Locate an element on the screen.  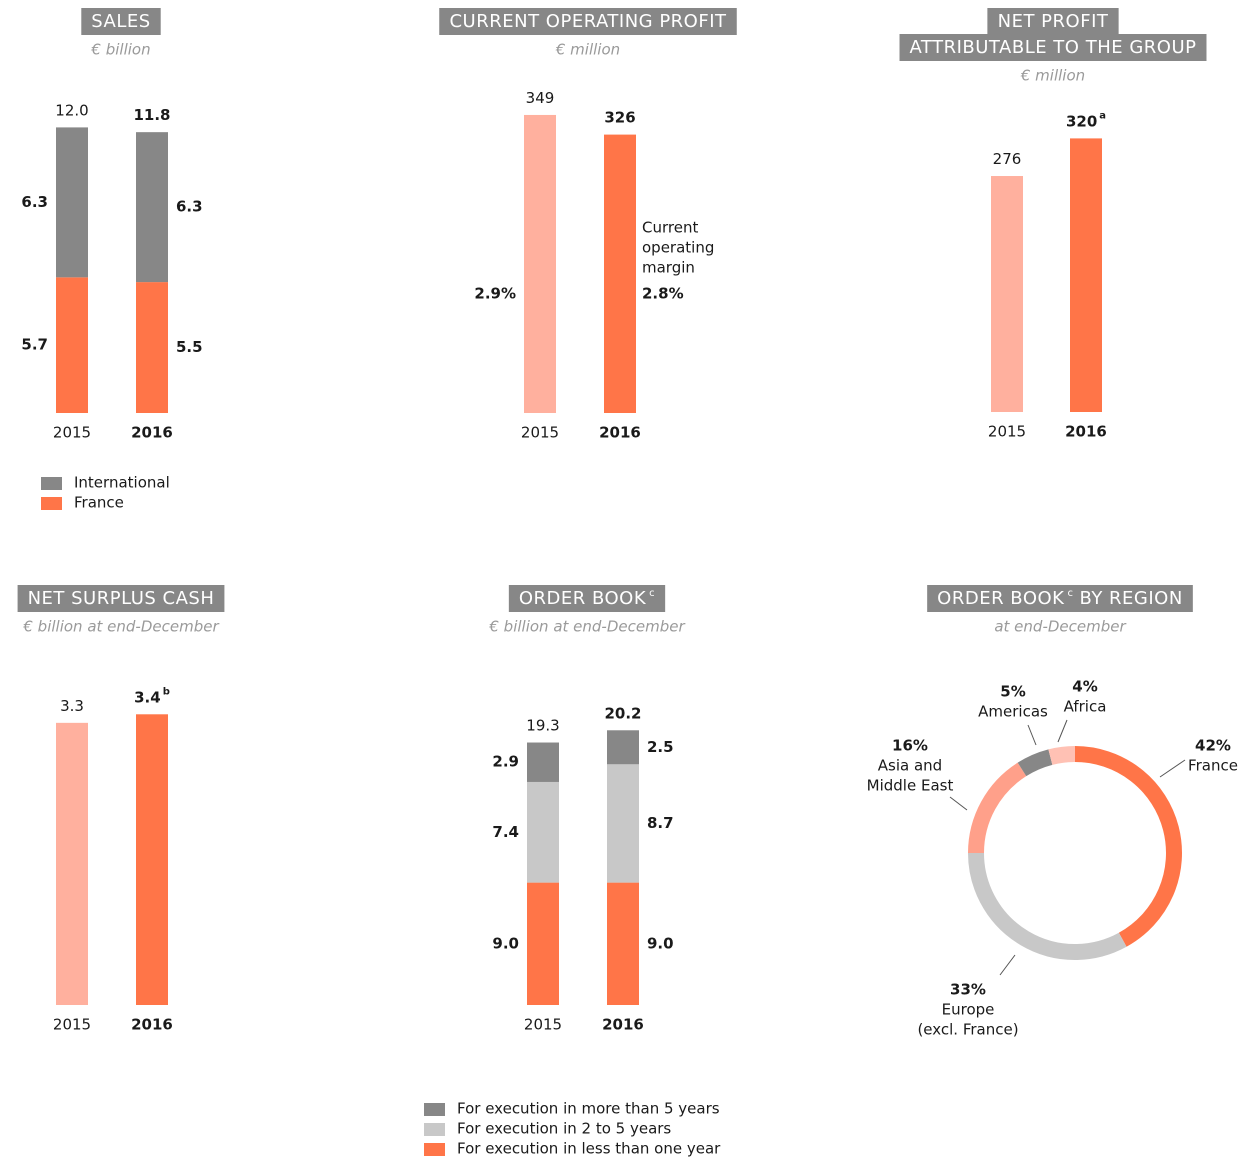
total-label: 20.2 is located at coordinates (622, 713).